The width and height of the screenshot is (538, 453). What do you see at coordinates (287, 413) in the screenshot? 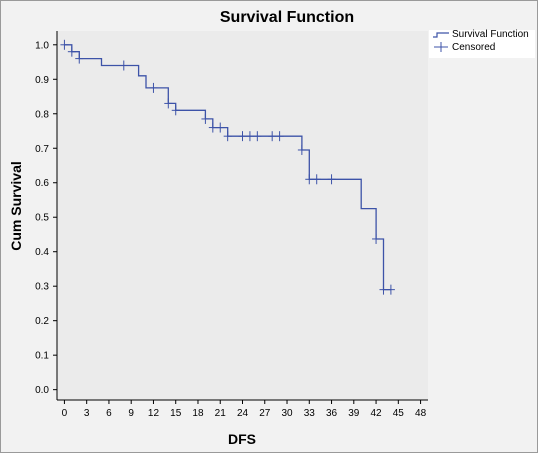
I see `x-tick-label: 30` at bounding box center [287, 413].